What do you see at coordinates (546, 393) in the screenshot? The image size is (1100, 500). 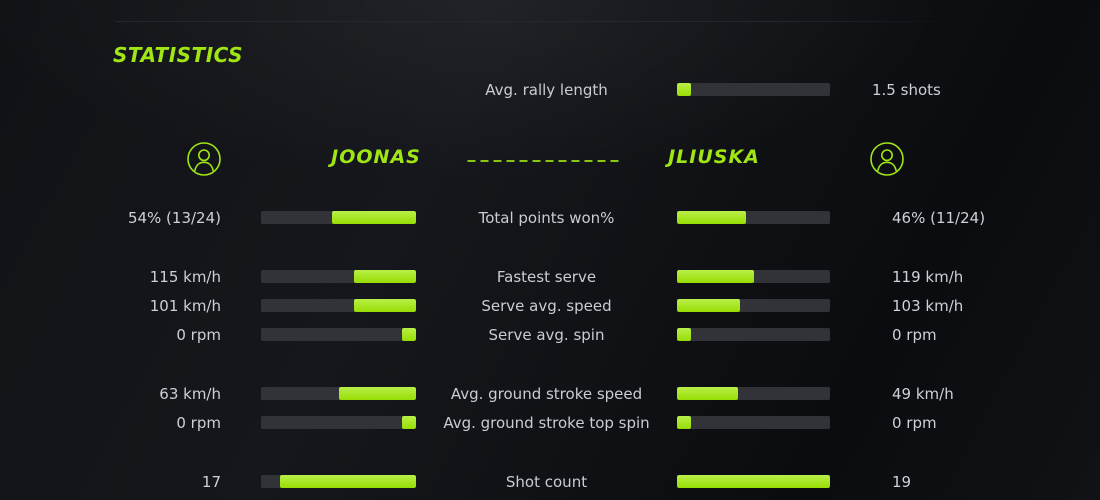 I see `row-label: Avg. ground stroke speed` at bounding box center [546, 393].